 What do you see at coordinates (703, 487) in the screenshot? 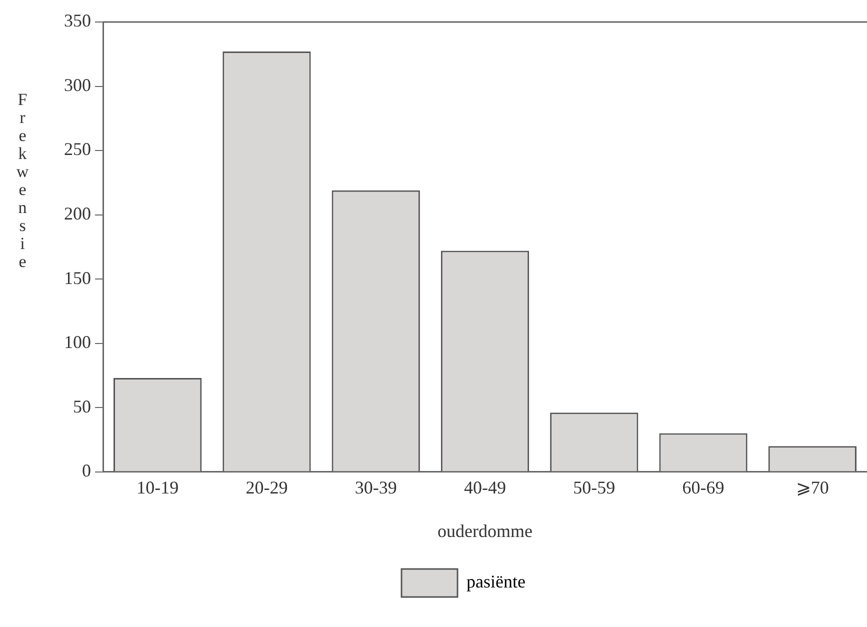
I see `x-tick-label: 60-69` at bounding box center [703, 487].